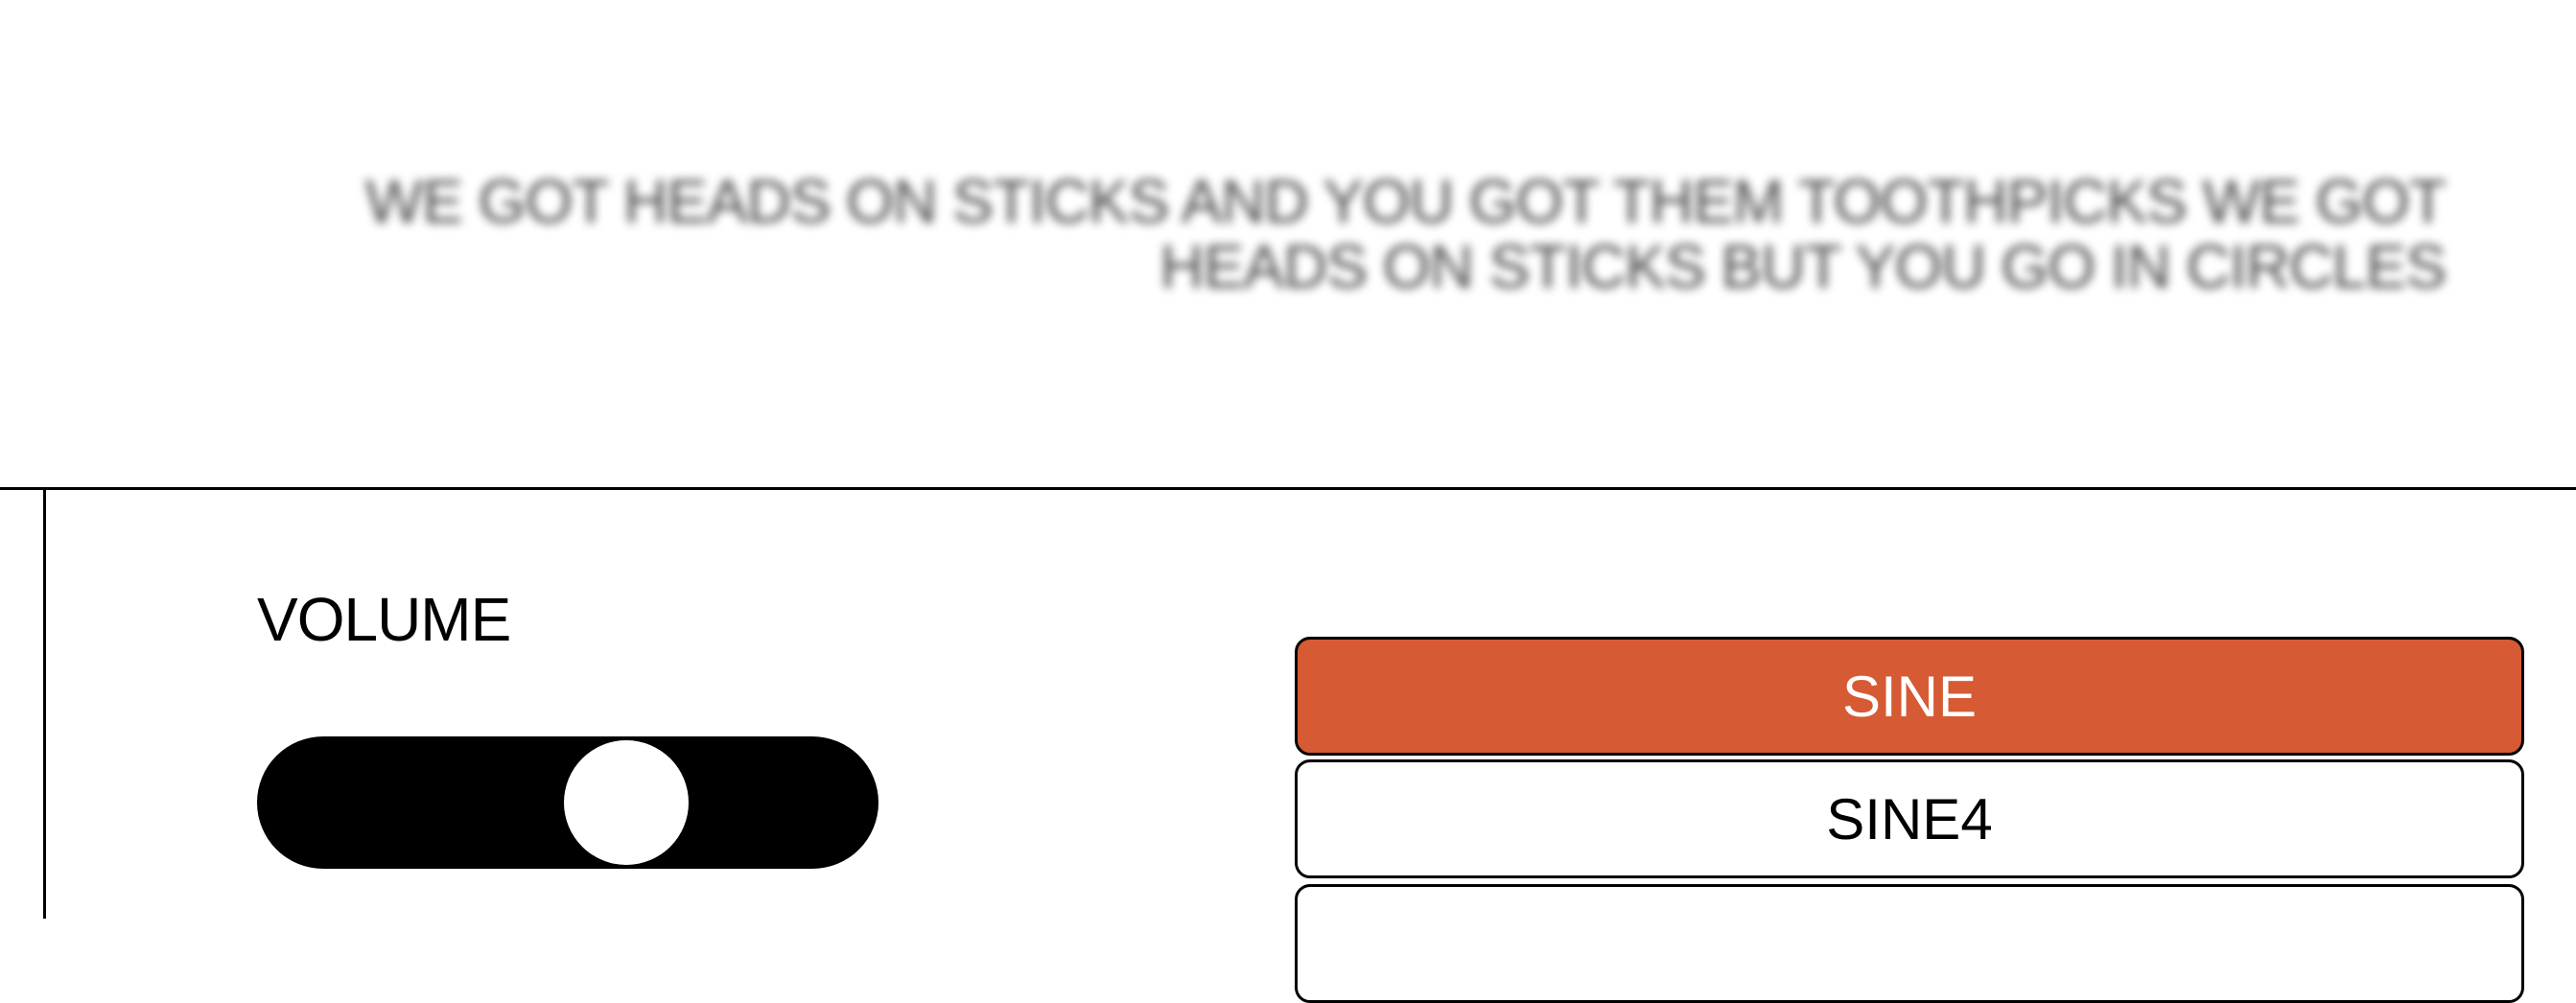 This screenshot has width=2576, height=1003. I want to click on panel-top-divider, so click(1288, 488).